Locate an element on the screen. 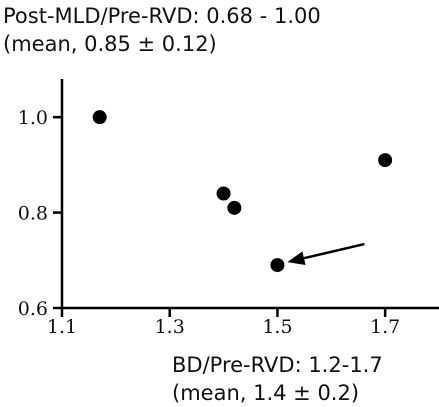  x-tick-label: 1.3 is located at coordinates (170, 327).